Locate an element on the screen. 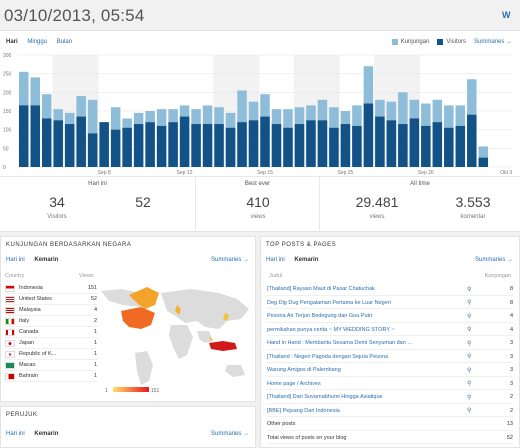 This screenshot has height=448, width=520. legend-visits-label: Kunjungan is located at coordinates (415, 42).